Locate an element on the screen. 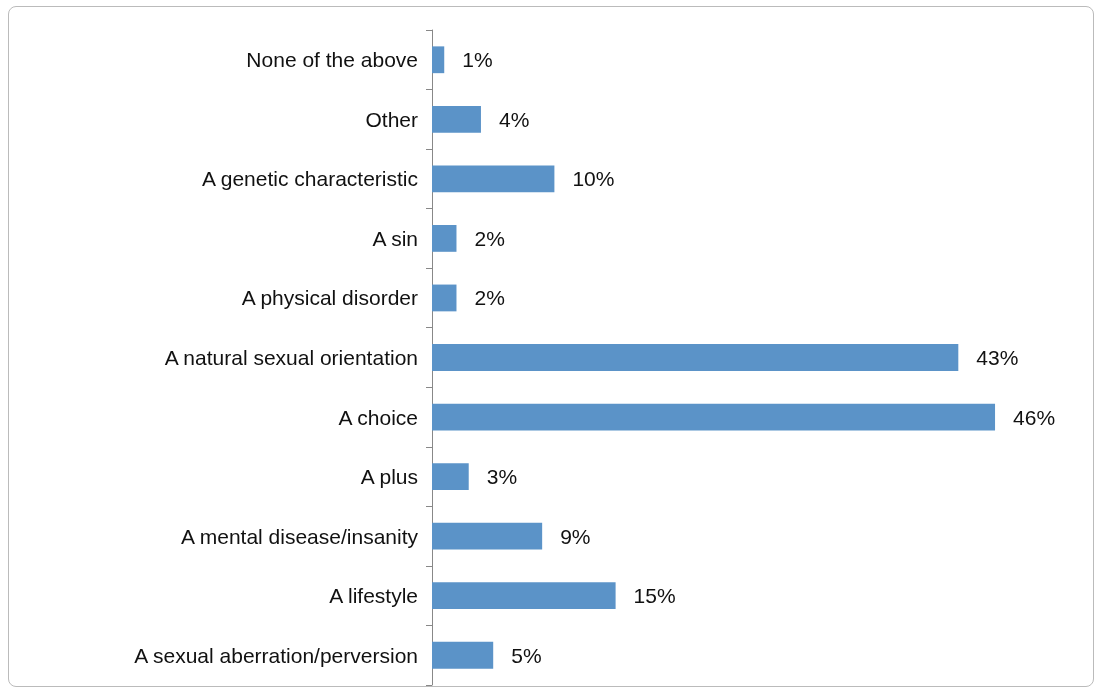  y-tick-label: A mental disease/insanity is located at coordinates (300, 536).